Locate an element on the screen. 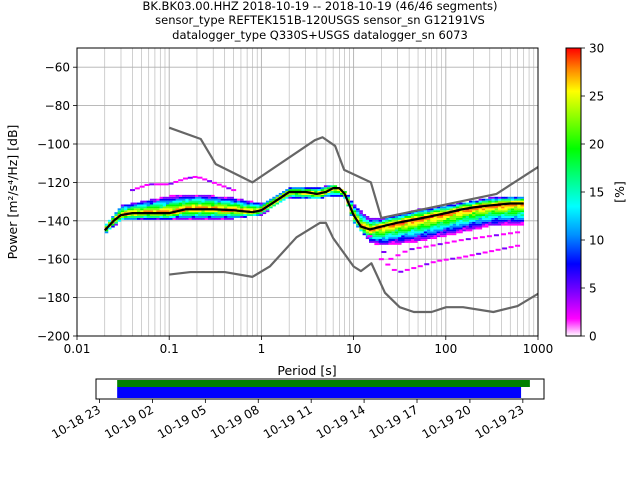 The width and height of the screenshot is (640, 480). x-tick-label: 0.1 is located at coordinates (169, 349).